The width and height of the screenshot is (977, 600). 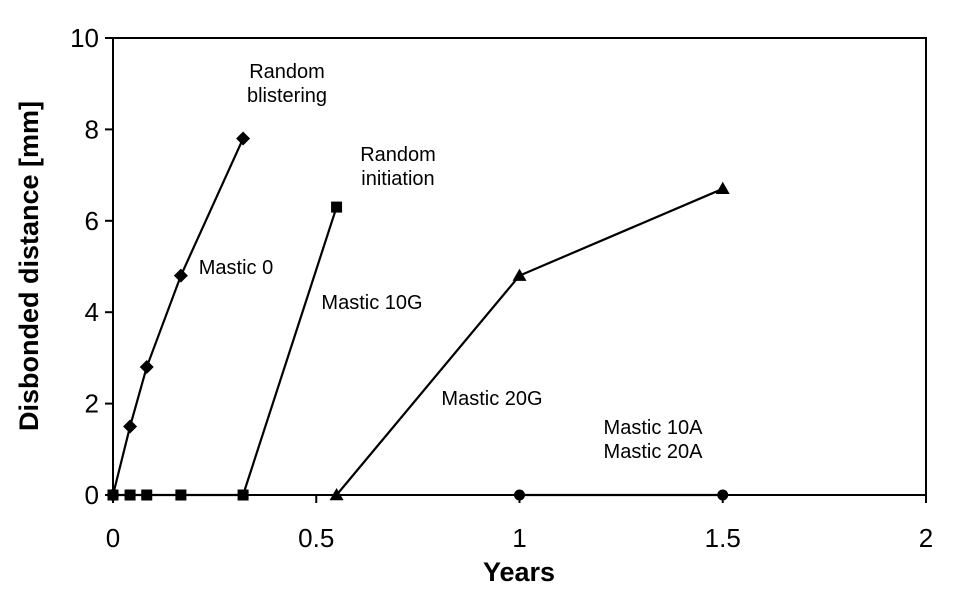 I want to click on y-tick-label: 10, so click(x=84, y=38).